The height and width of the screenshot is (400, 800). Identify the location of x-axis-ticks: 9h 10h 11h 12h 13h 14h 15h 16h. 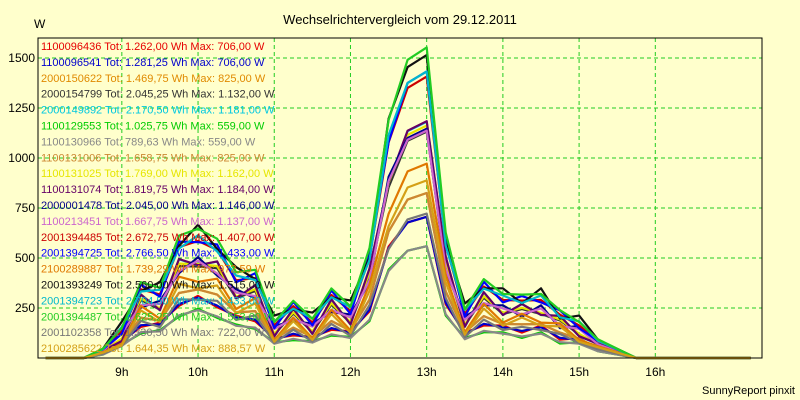
(390, 372).